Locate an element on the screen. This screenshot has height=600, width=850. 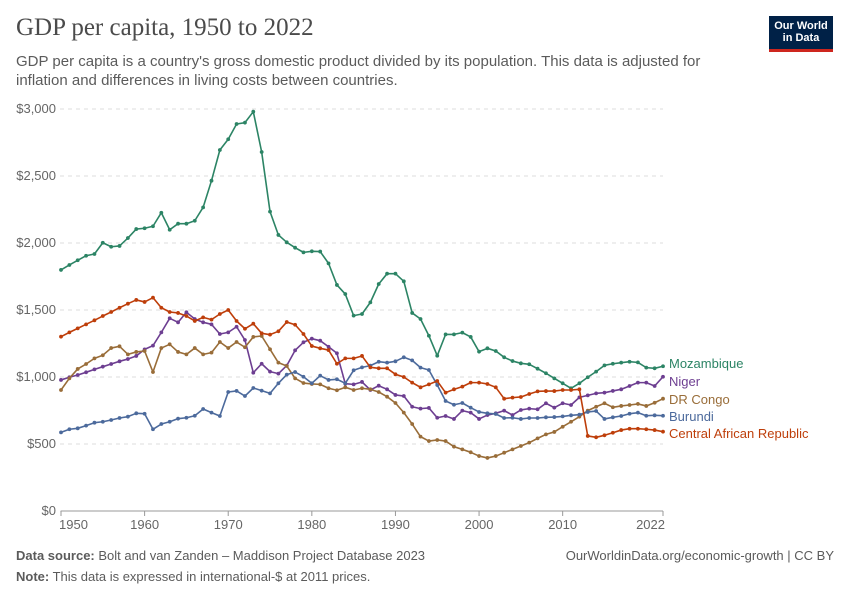
series-label: Niger is located at coordinates (685, 381).